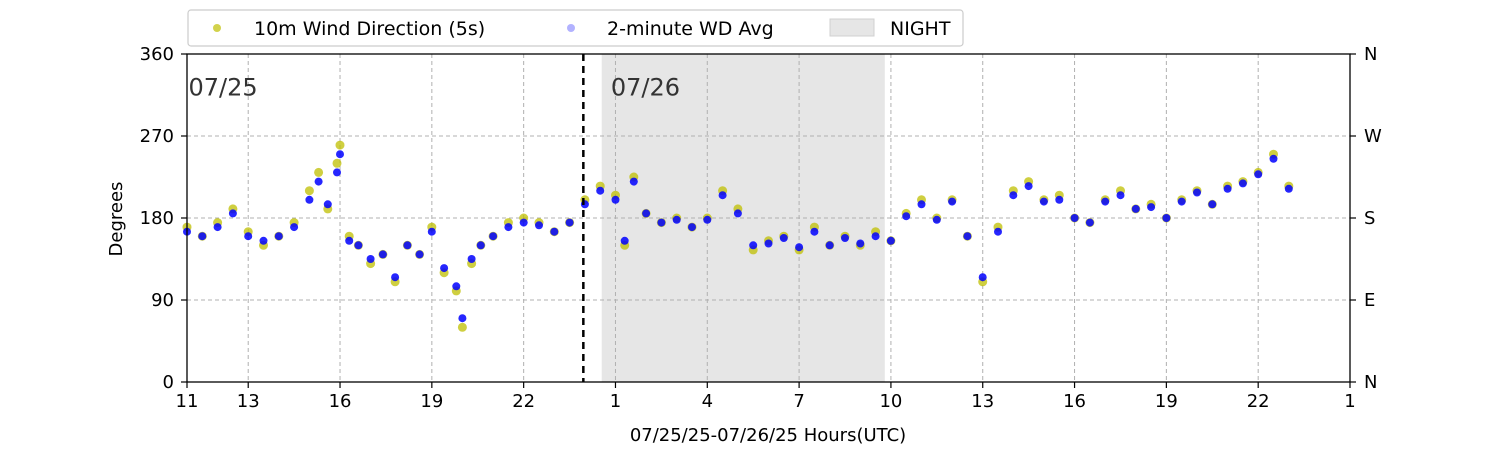 Image resolution: width=1500 pixels, height=450 pixels. I want to click on y-tick-label: 90, so click(162, 300).